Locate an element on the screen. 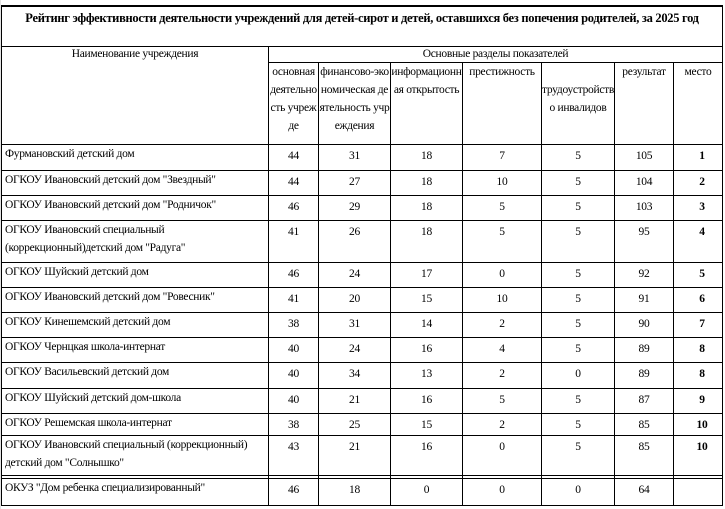 This screenshot has height=509, width=725. cell-place: 6 is located at coordinates (698, 299).